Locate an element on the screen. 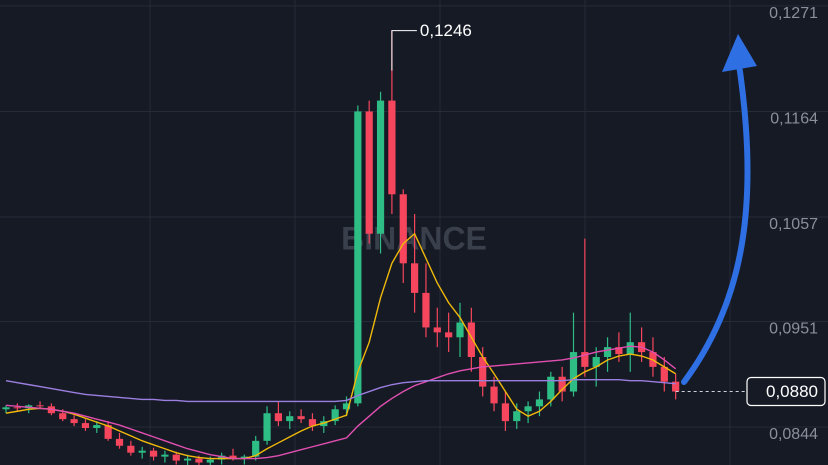  high-annotation: 0,1246 is located at coordinates (446, 30).